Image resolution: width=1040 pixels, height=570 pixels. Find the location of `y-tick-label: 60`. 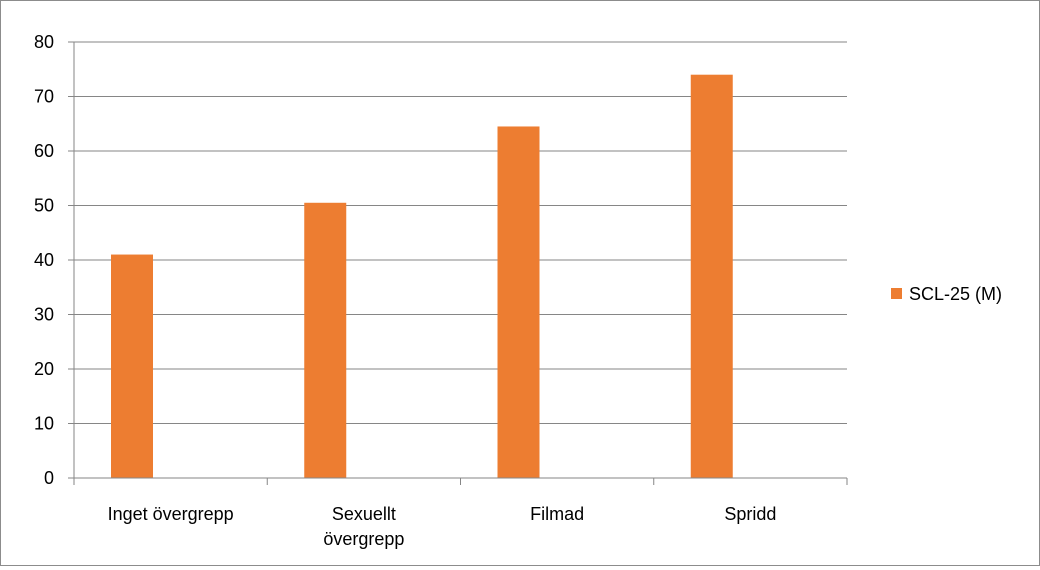

y-tick-label: 60 is located at coordinates (44, 151).